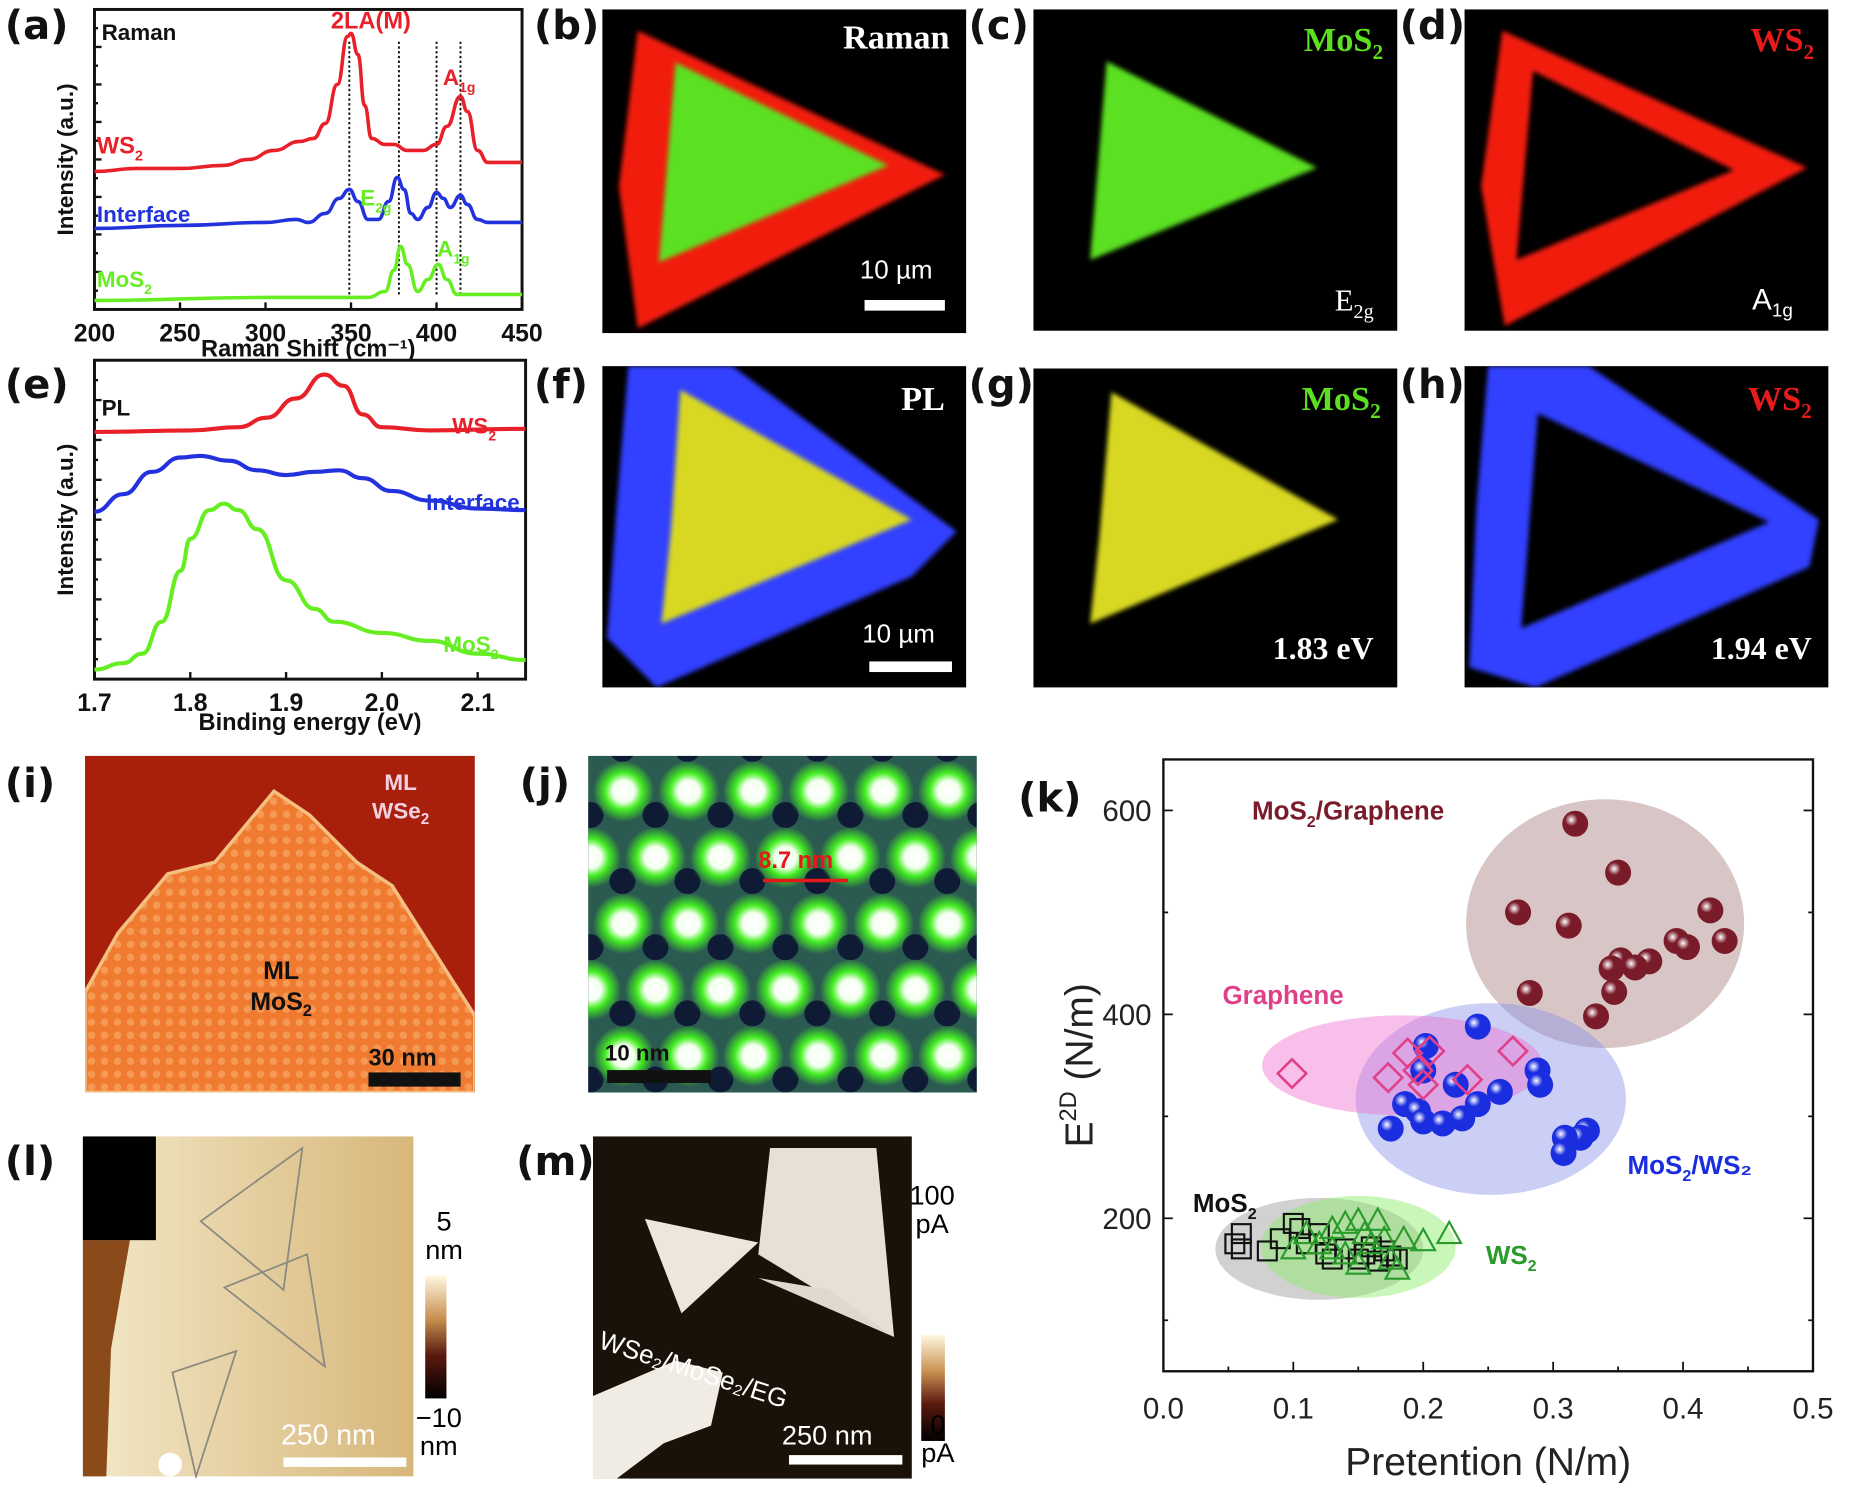  What do you see at coordinates (1069, 1106) in the screenshot?
I see `y-axis-label-part: 2D` at bounding box center [1069, 1106].